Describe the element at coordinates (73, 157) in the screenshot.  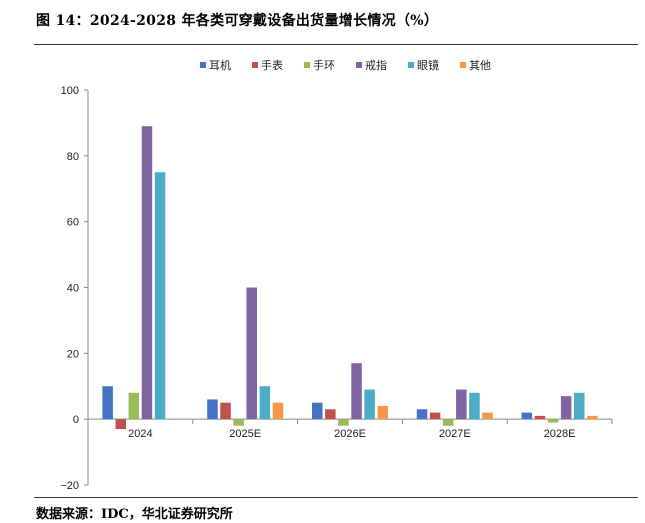
I see `y-tick-label: 80` at that location.